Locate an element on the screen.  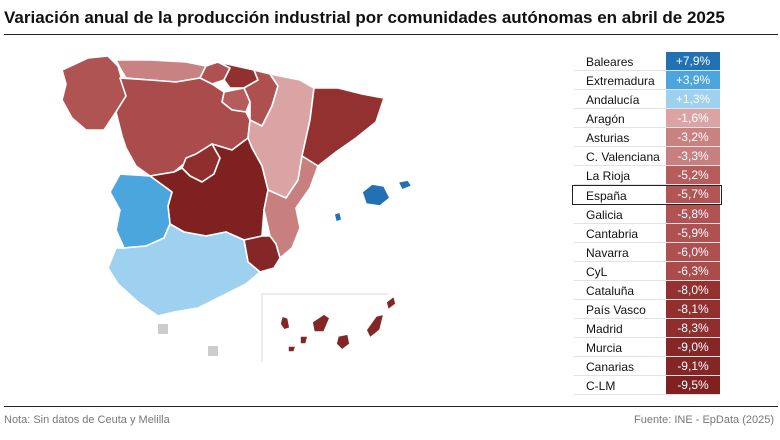
table-value-cell: -9,0% is located at coordinates (693, 347).